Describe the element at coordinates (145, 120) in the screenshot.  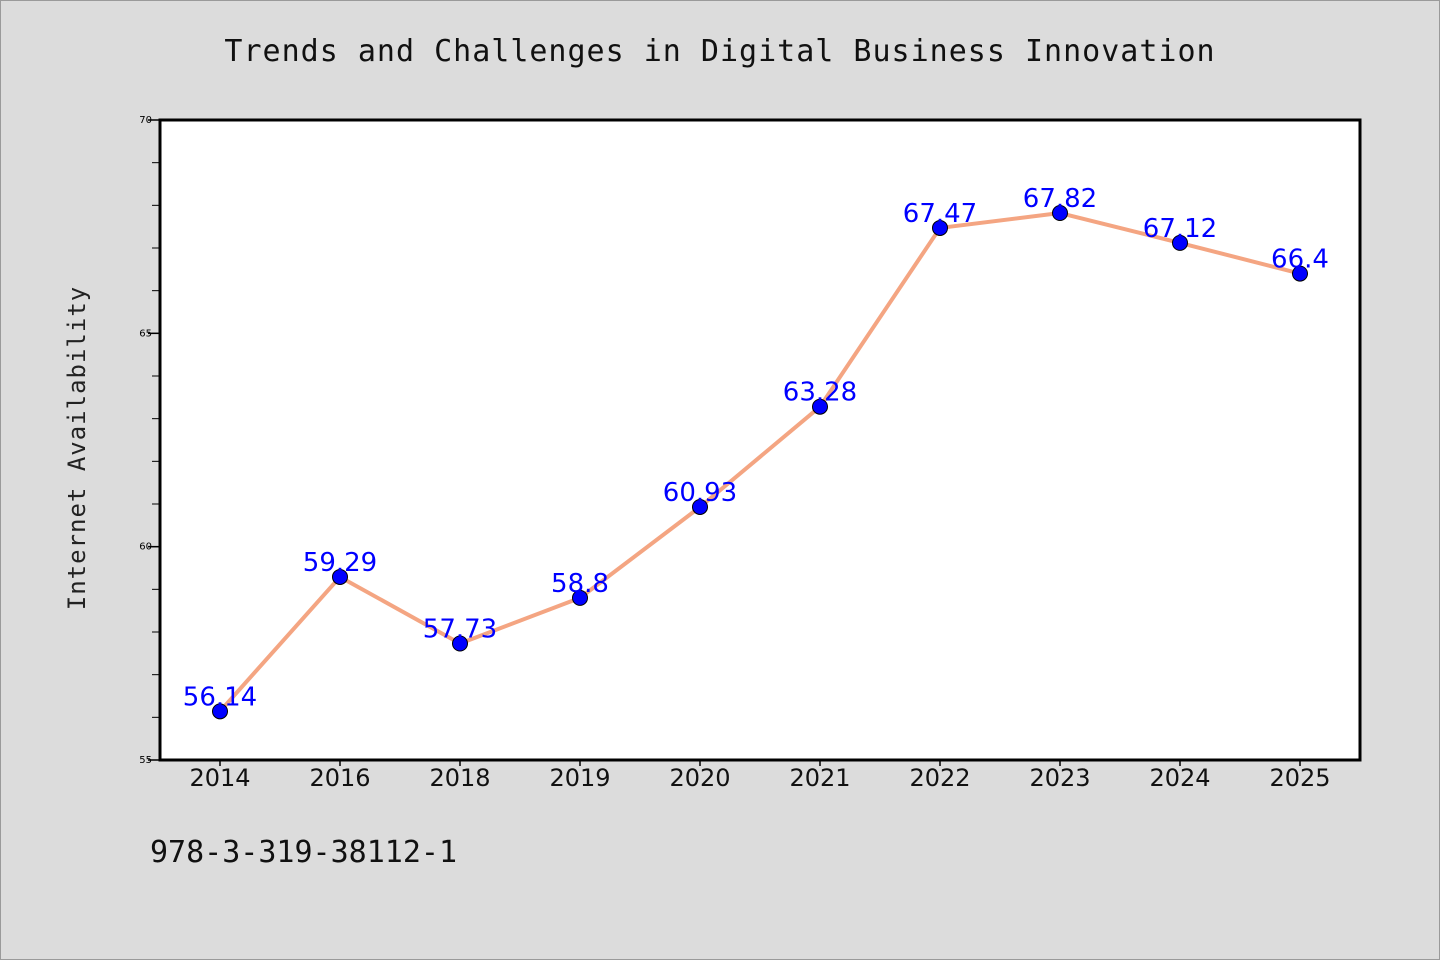
I see `y-tick-label: 70` at that location.